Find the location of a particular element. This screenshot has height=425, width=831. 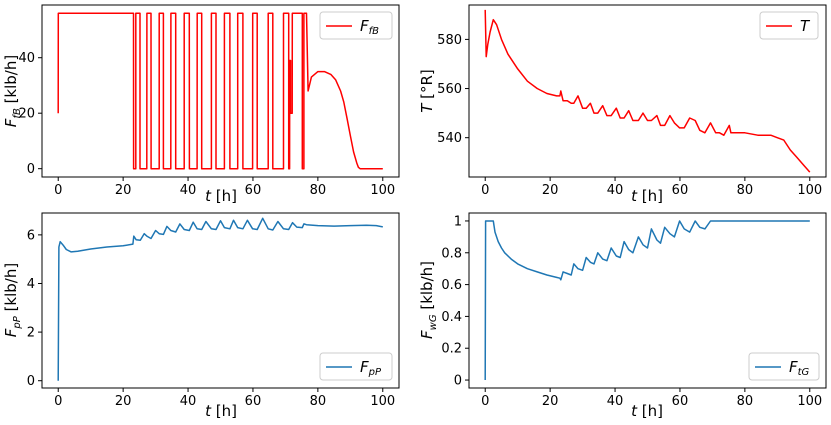

y-tick-label: 0.2 is located at coordinates (451, 349).